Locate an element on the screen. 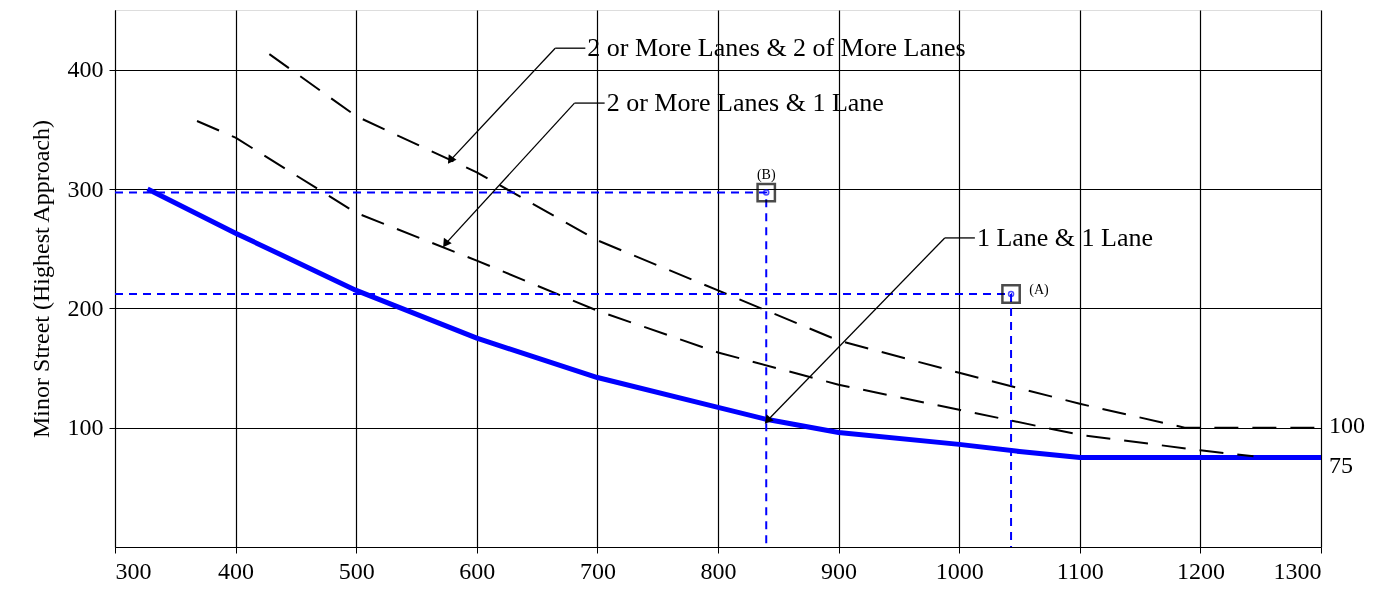 The width and height of the screenshot is (1391, 590). x-tick-label: 800 is located at coordinates (718, 570).